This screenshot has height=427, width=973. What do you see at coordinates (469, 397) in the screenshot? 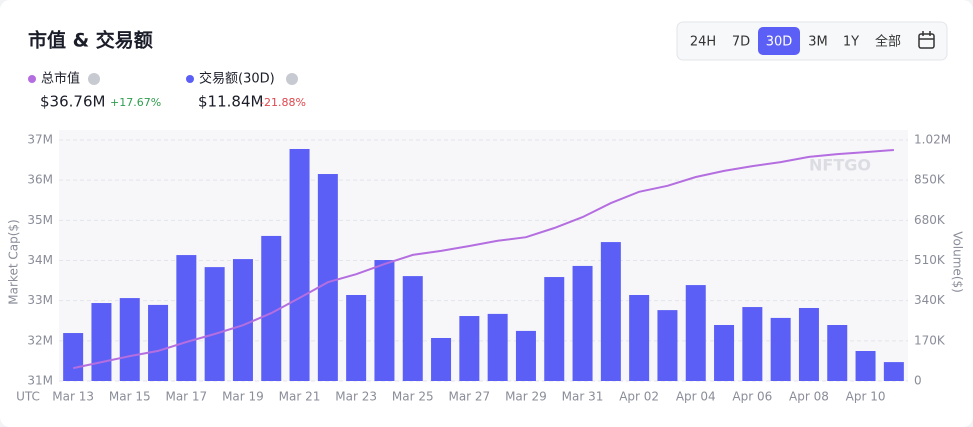
I see `x-tick-label: Mar 27` at bounding box center [469, 397].